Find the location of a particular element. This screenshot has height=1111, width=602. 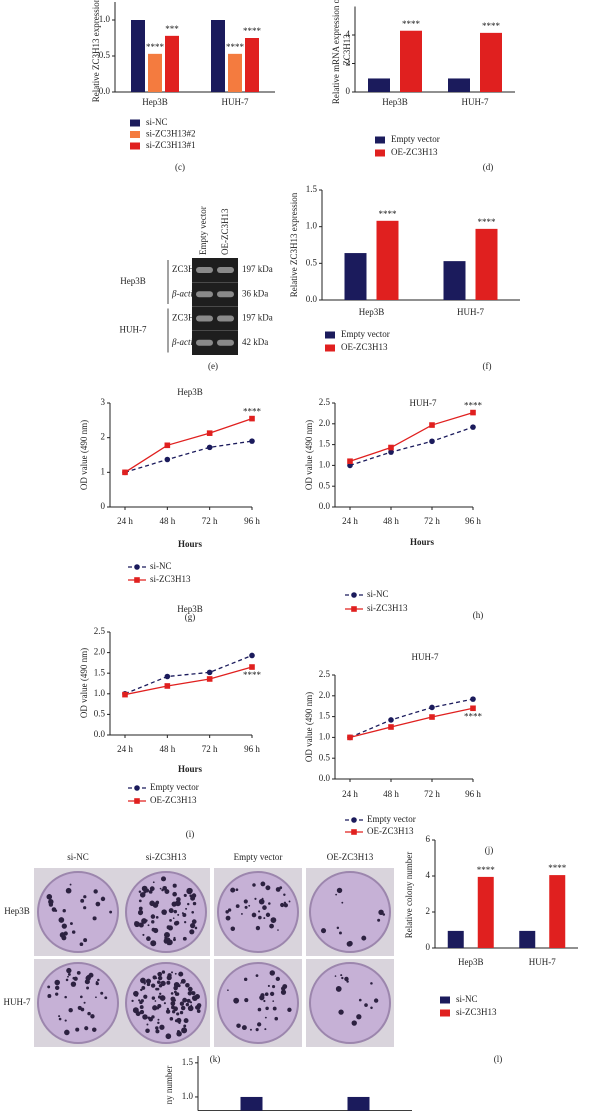

panel-label: (c) is located at coordinates (180, 167).